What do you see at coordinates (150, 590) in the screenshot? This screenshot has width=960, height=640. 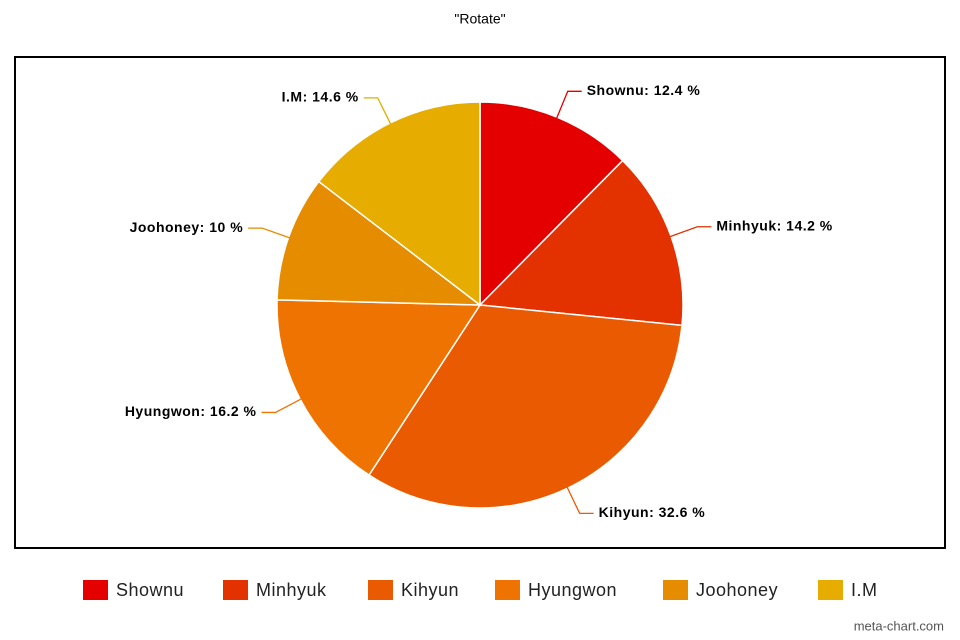 I see `legend-label: Shownu` at bounding box center [150, 590].